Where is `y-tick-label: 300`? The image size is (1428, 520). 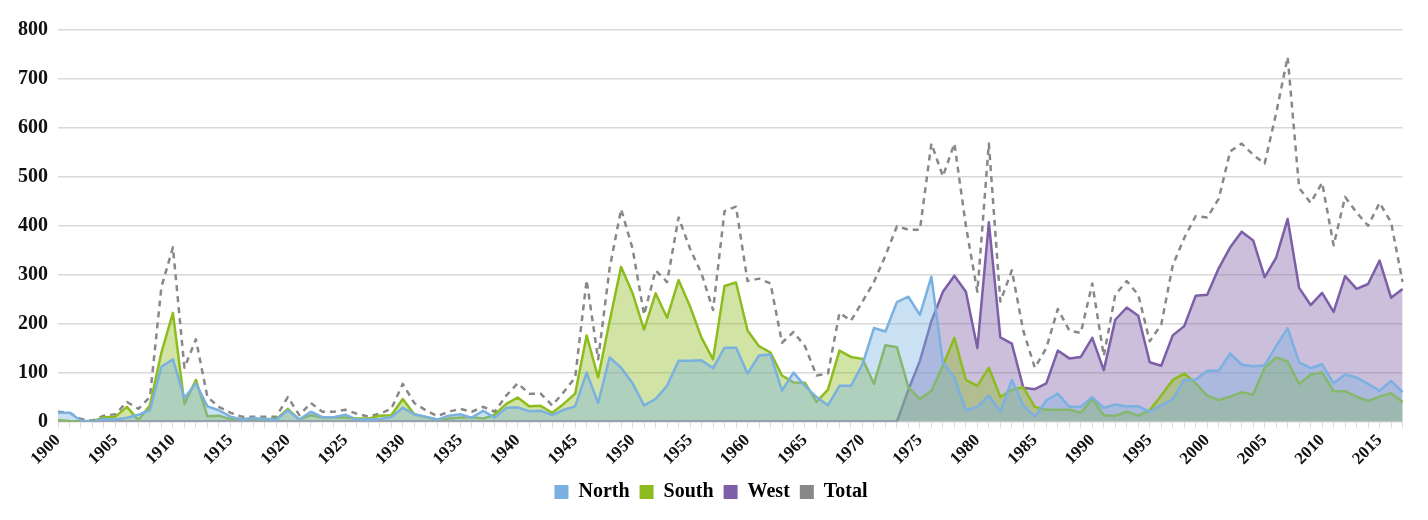
y-tick-label: 300 is located at coordinates (33, 272).